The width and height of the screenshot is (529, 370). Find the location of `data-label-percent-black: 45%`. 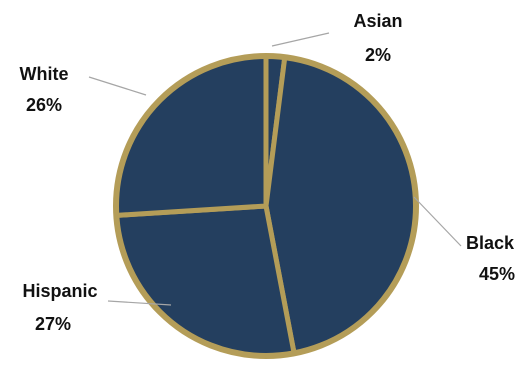

data-label-percent-black: 45% is located at coordinates (497, 274).